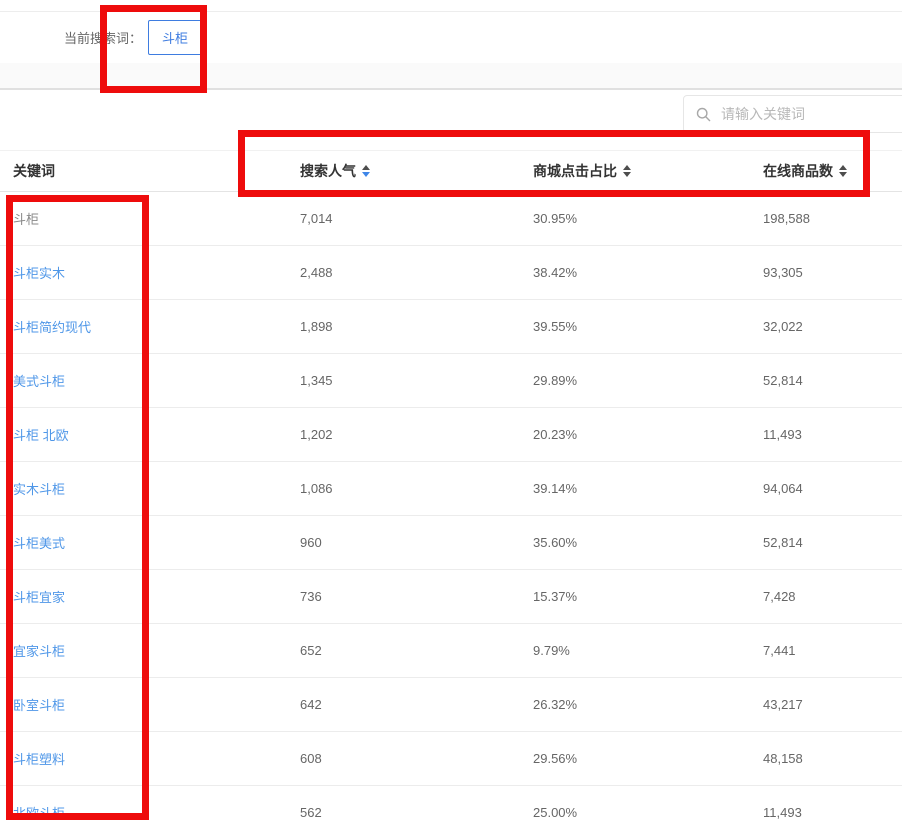 This screenshot has width=902, height=824. What do you see at coordinates (575, 171) in the screenshot?
I see `column-header-label: 商城点击占比` at bounding box center [575, 171].